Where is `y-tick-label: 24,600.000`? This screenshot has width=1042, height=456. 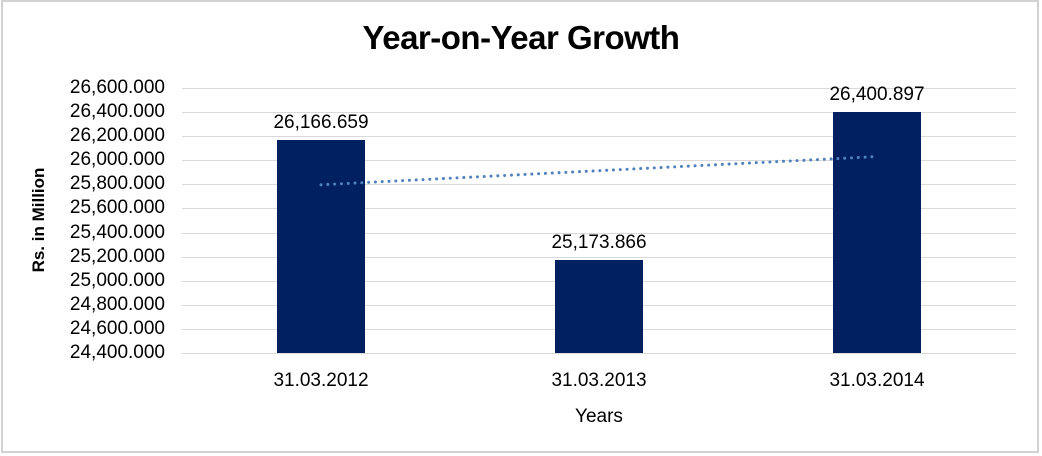 y-tick-label: 24,600.000 is located at coordinates (117, 328).